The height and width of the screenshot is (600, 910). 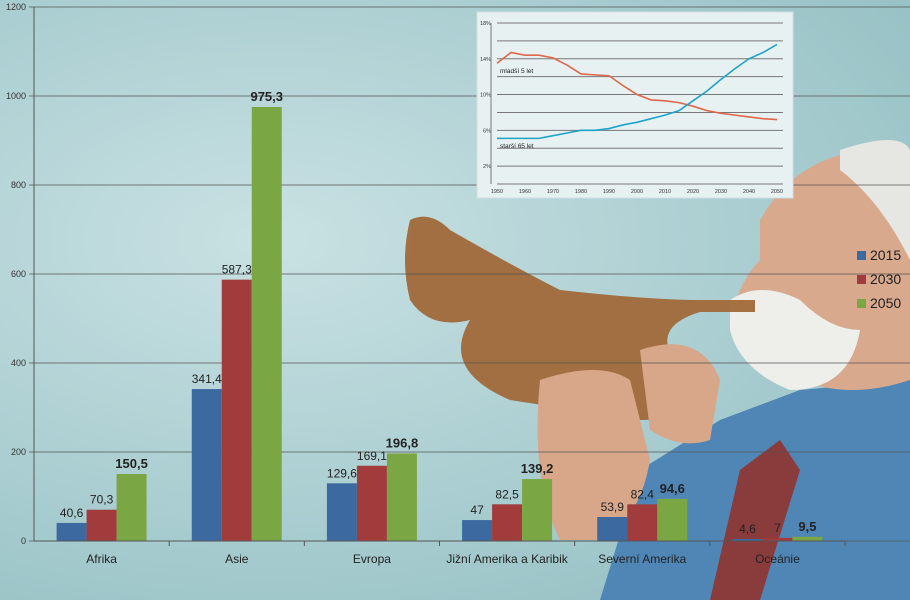 What do you see at coordinates (628, 442) in the screenshot?
I see `man-hands` at bounding box center [628, 442].